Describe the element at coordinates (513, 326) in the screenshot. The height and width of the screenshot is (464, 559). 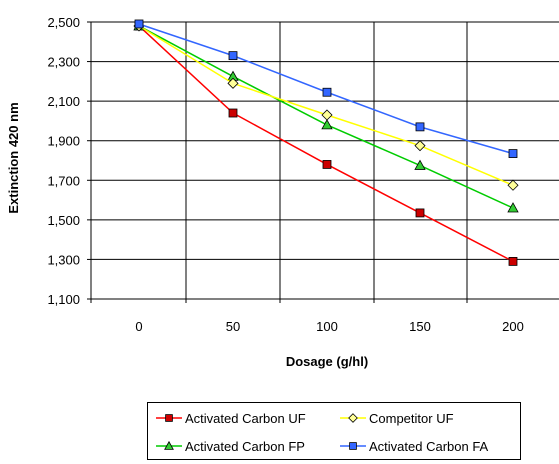
I see `x-tick-label: 200` at that location.